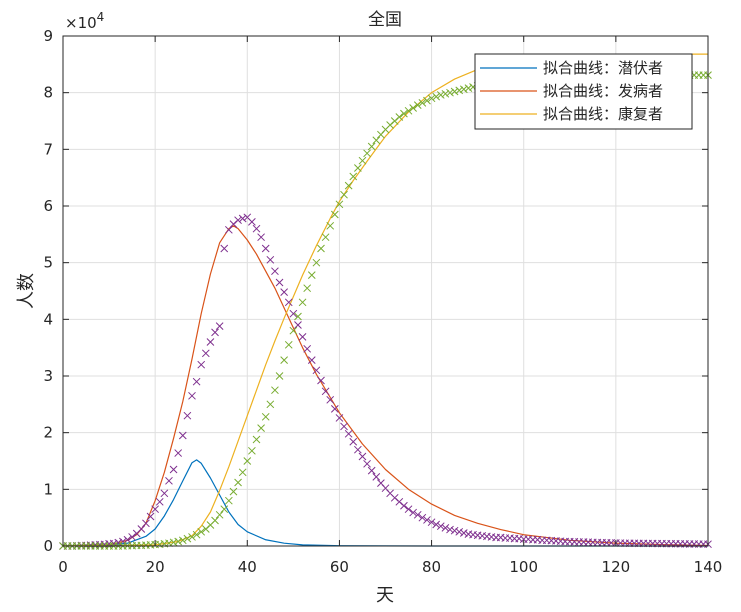 The image size is (741, 612). I want to click on series-line-latent-fit, so click(385, 503).